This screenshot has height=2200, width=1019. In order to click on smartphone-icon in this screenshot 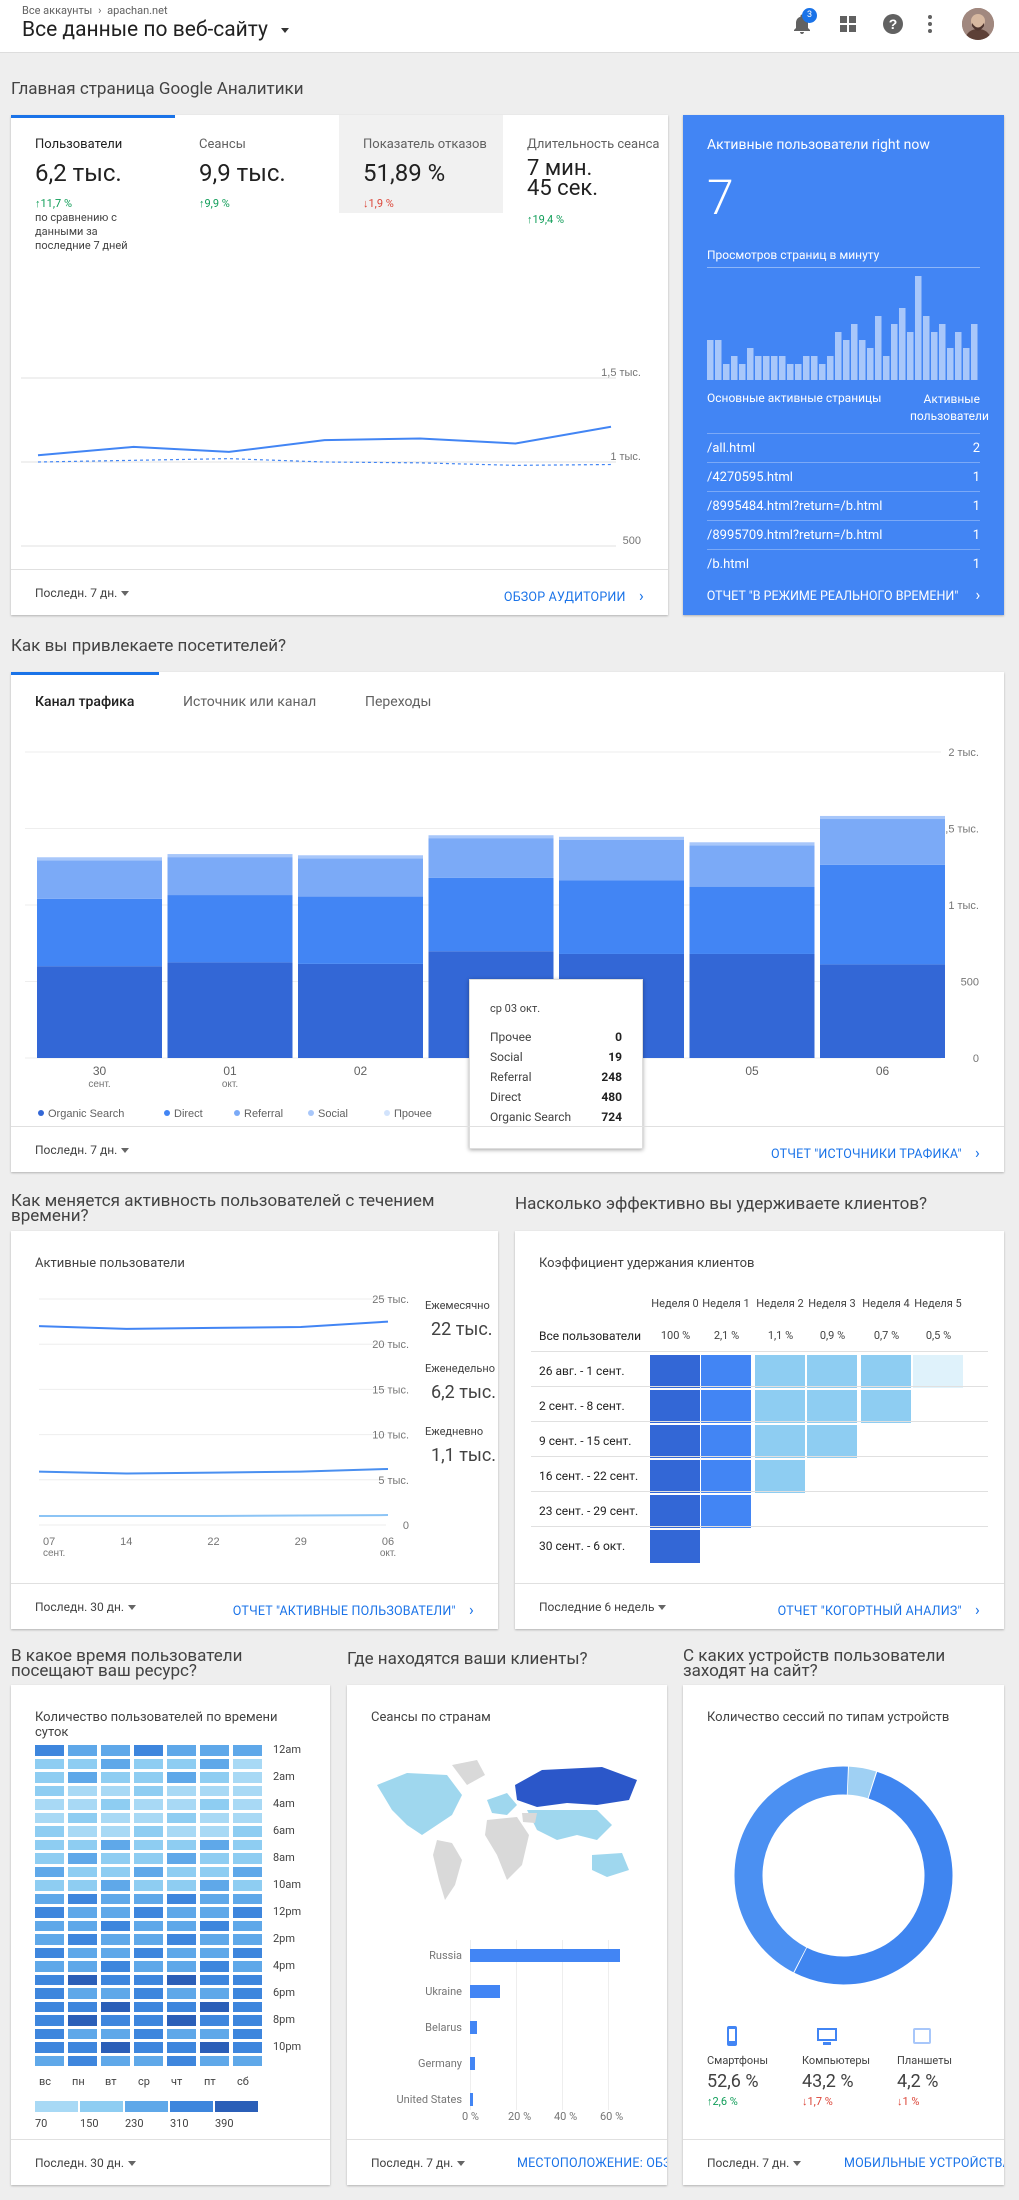, I will do `click(732, 2036)`.